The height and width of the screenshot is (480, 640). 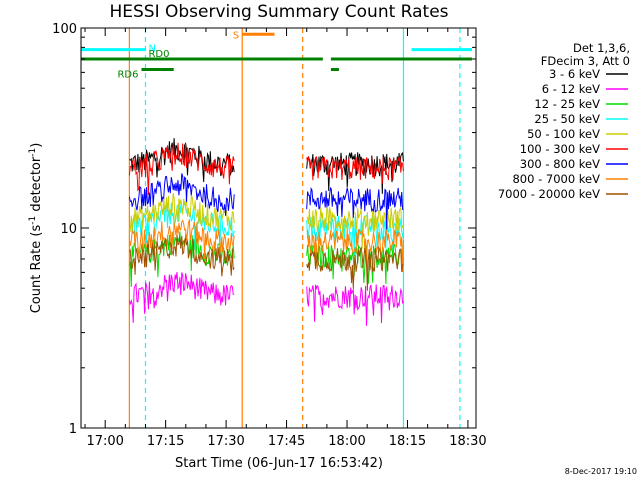 What do you see at coordinates (286, 441) in the screenshot?
I see `x-tick-label: 17:45` at bounding box center [286, 441].